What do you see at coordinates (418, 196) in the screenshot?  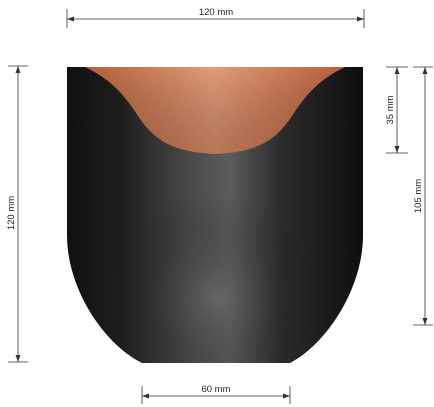 I see `dimension-right-total-label: 105 mm` at bounding box center [418, 196].